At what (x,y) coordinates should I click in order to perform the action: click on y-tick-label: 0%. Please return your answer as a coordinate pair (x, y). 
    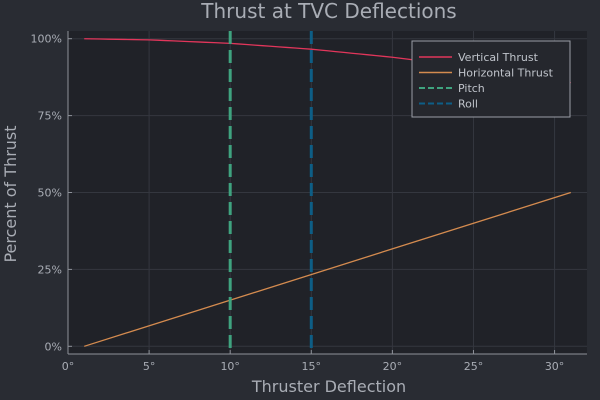
    Looking at the image, I should click on (53, 346).